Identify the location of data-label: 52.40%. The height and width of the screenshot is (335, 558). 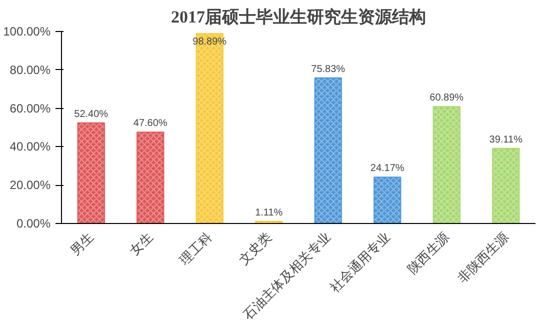
(91, 114).